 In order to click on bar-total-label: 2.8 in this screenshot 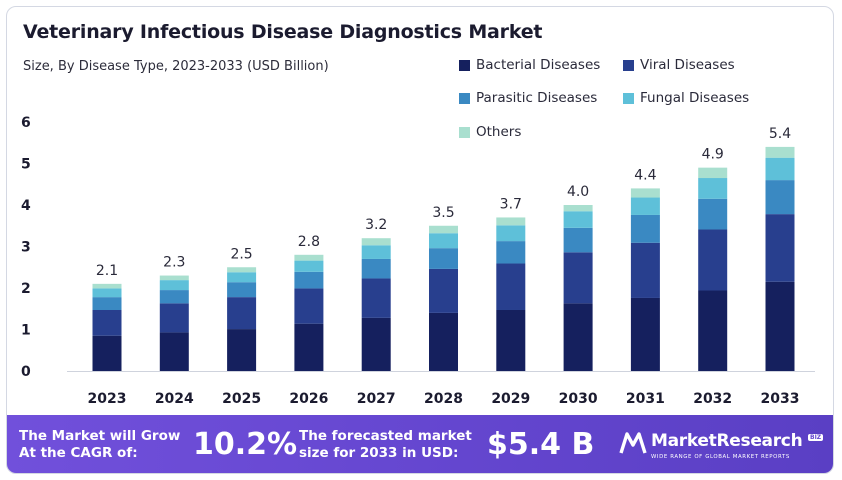, I will do `click(309, 242)`.